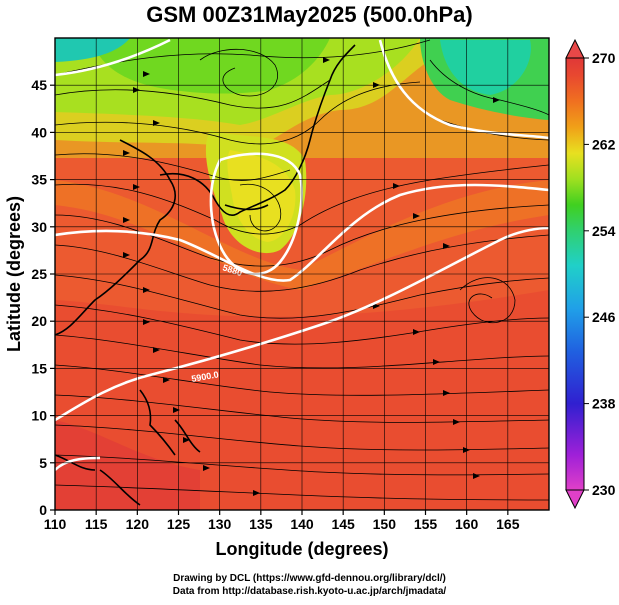 The width and height of the screenshot is (619, 605). Describe the element at coordinates (39, 274) in the screenshot. I see `y-tick-label: 25` at that location.